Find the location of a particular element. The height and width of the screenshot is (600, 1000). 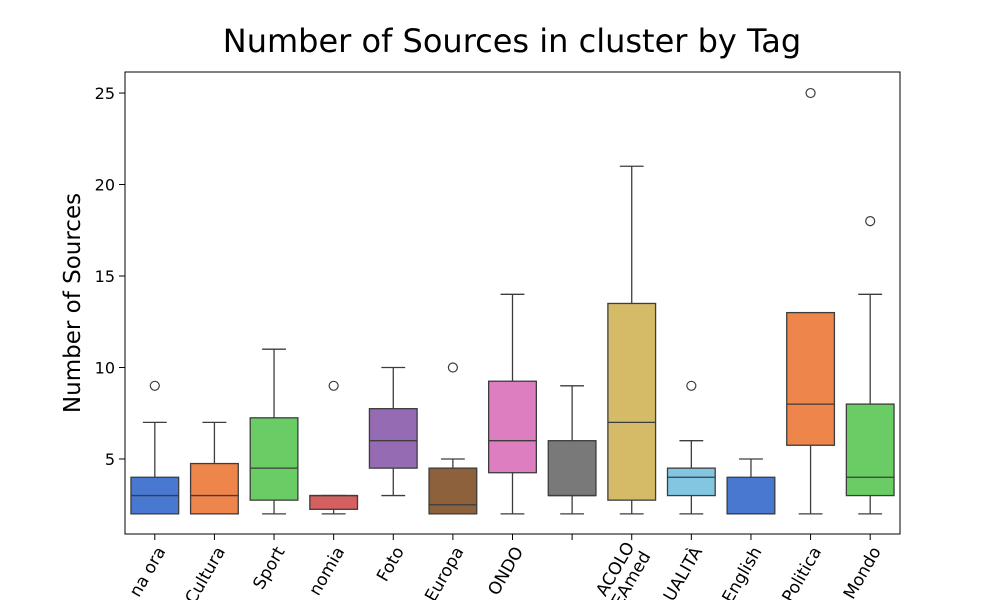

y-tick-label: 20 is located at coordinates (105, 185).